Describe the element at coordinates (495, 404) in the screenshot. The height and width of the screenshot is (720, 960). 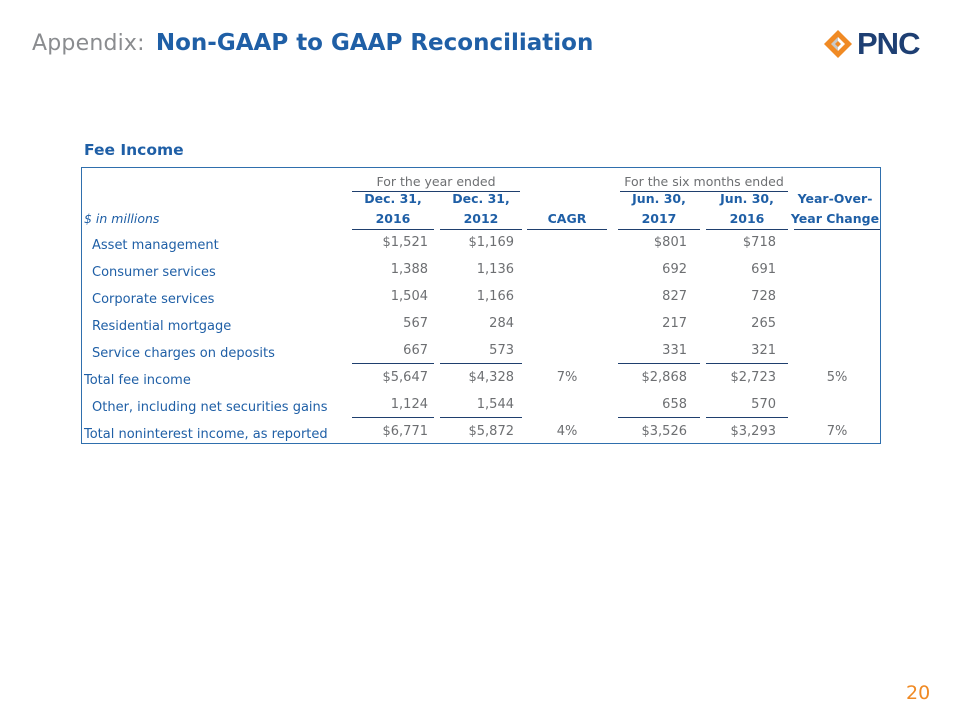
I see `table-cell: 1,544` at that location.